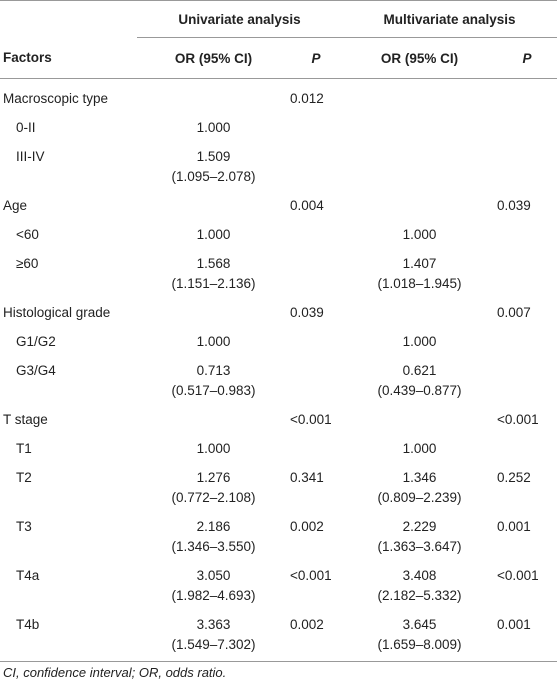 The width and height of the screenshot is (557, 683). Describe the element at coordinates (213, 382) in the screenshot. I see `or-cell: 0.713 (0.517–0.983)` at that location.